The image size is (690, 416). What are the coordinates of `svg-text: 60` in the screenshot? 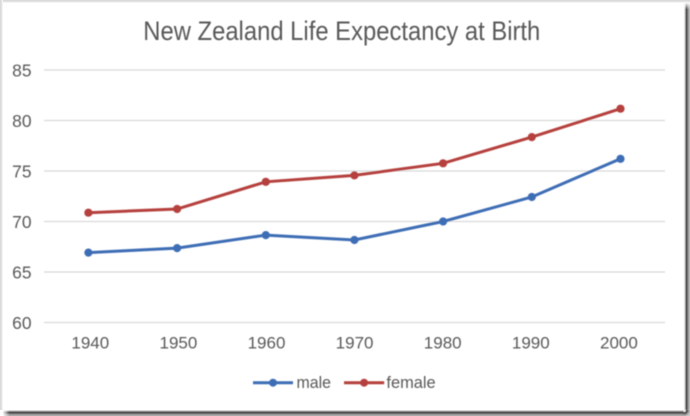 It's located at (21, 323).